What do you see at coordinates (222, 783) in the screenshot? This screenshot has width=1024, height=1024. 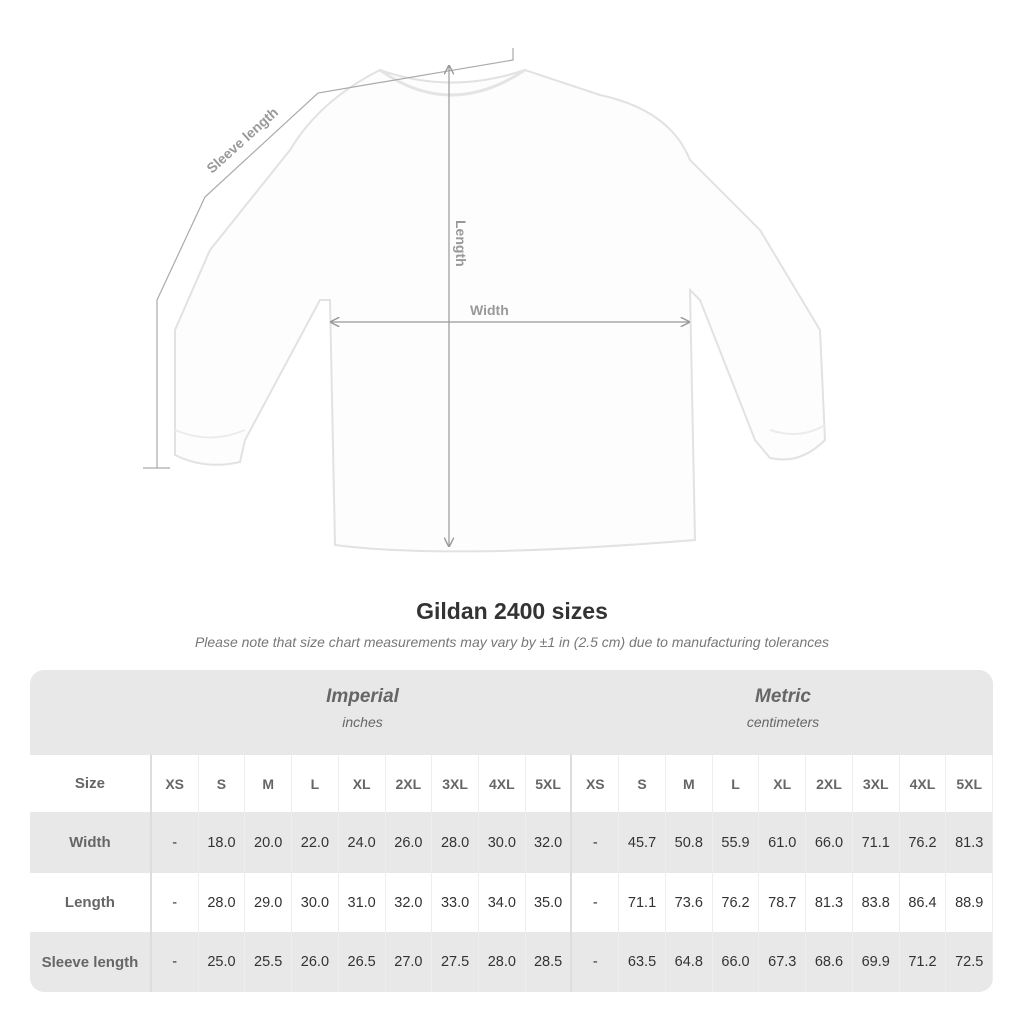 I see `imperial-size-header: S` at bounding box center [222, 783].